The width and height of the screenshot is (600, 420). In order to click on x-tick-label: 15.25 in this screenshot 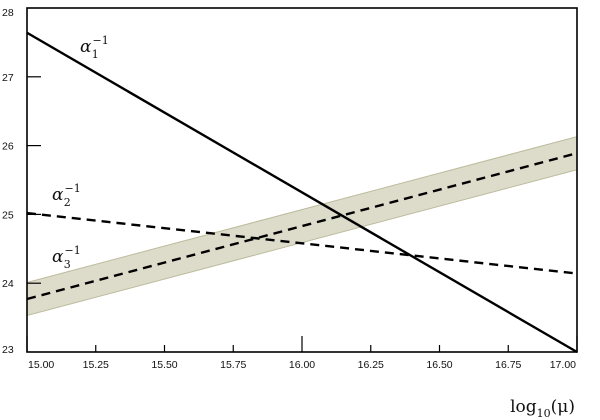, I will do `click(96, 365)`.